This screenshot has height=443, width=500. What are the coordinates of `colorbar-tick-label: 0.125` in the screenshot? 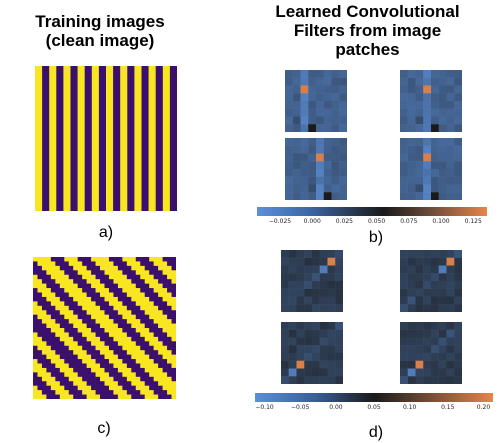 It's located at (473, 221).